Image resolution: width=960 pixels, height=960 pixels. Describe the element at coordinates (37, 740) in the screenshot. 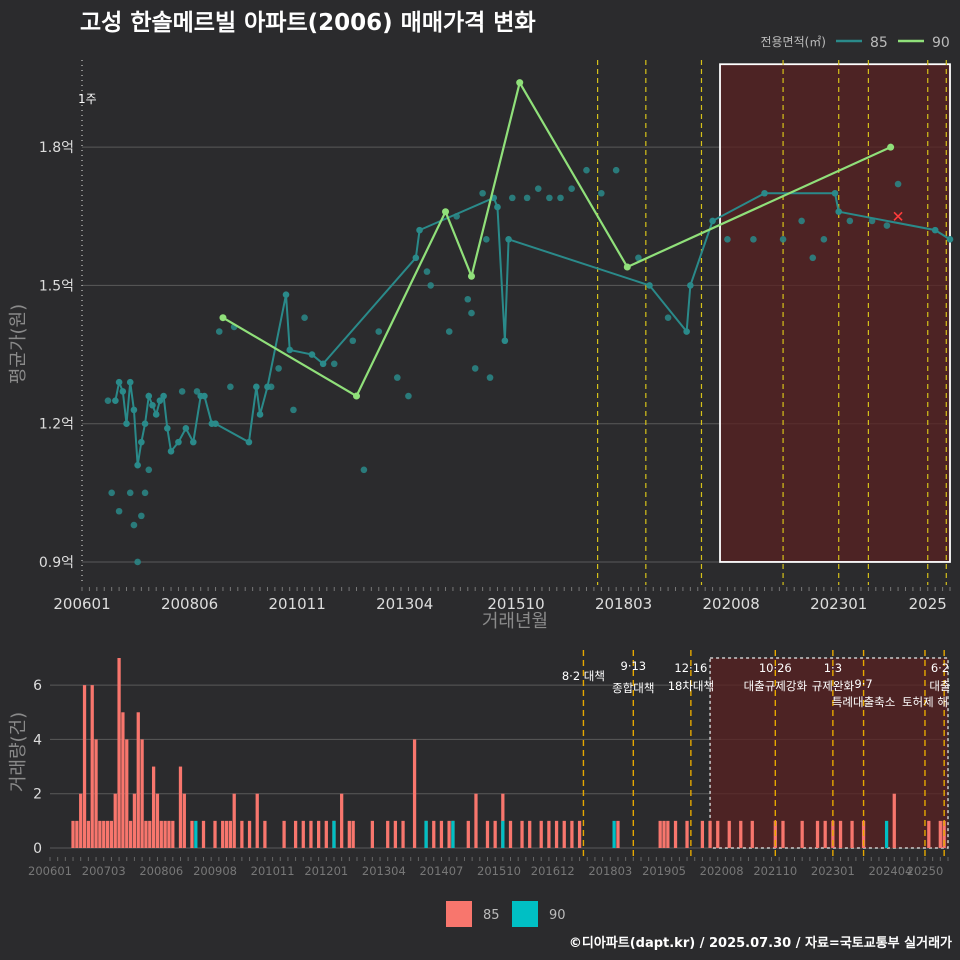

I see `y-tick-label-bottom: 4` at that location.